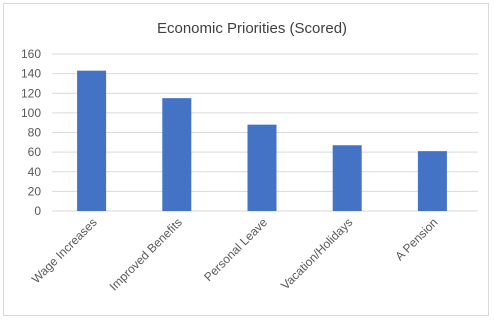  What do you see at coordinates (146, 254) in the screenshot?
I see `x-tick-label: Improved Benefits` at bounding box center [146, 254].